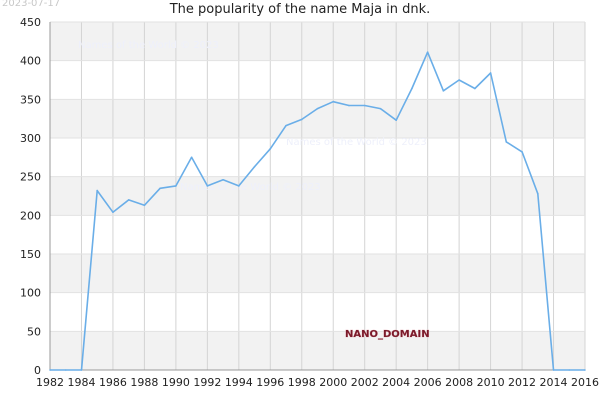 This screenshot has height=400, width=600. Describe the element at coordinates (585, 382) in the screenshot. I see `x-tick-label: 2016` at that location.